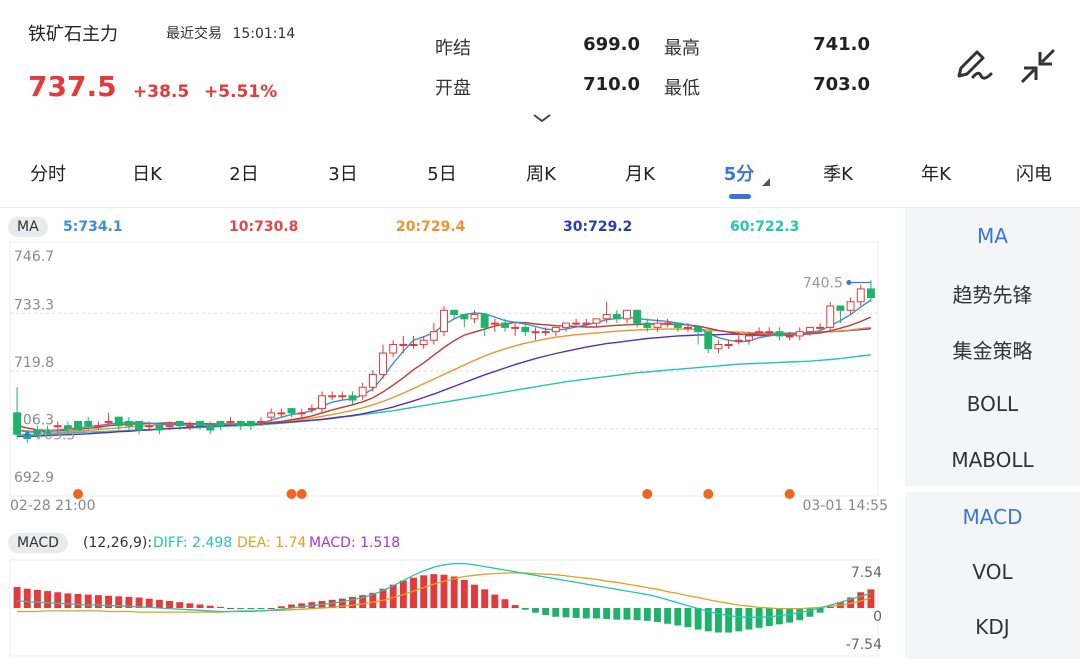 This screenshot has height=659, width=1080. Describe the element at coordinates (992, 433) in the screenshot. I see `indicator-side-menu: MA 趋势先锋 集金策略 BOLL MABOLL MACD VOL KDJ` at that location.